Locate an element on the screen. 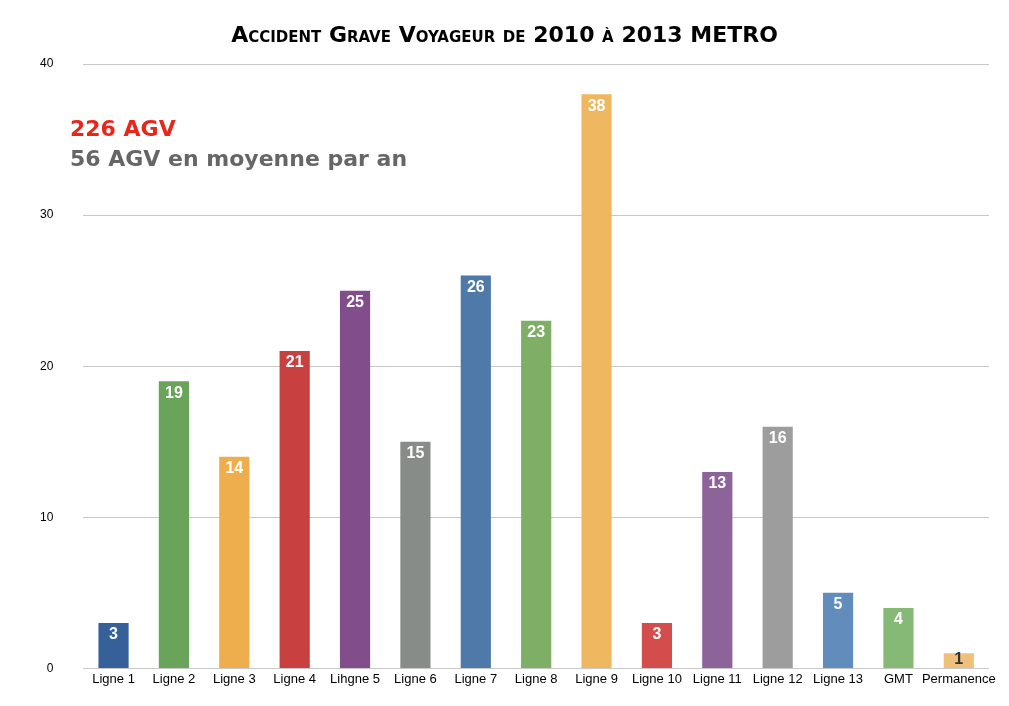 Image resolution: width=1009 pixels, height=706 pixels. annotation: 226 AGV is located at coordinates (123, 128).